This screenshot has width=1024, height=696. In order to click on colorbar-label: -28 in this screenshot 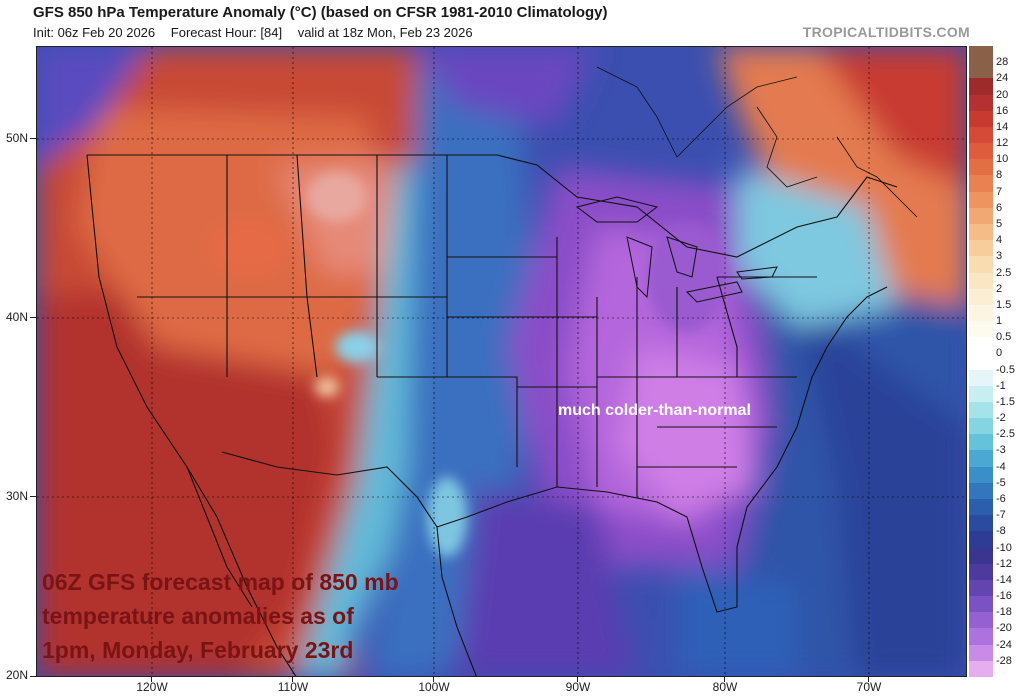, I will do `click(1004, 660)`.